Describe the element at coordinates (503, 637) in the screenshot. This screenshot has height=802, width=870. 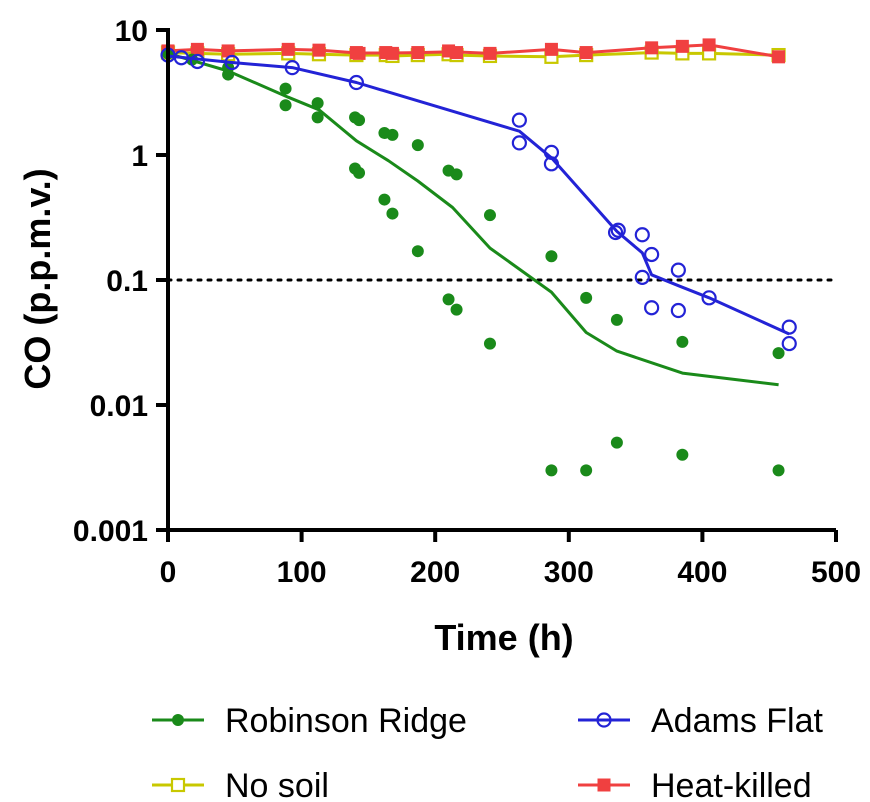
I see `x-axis-title: Time (h)` at that location.